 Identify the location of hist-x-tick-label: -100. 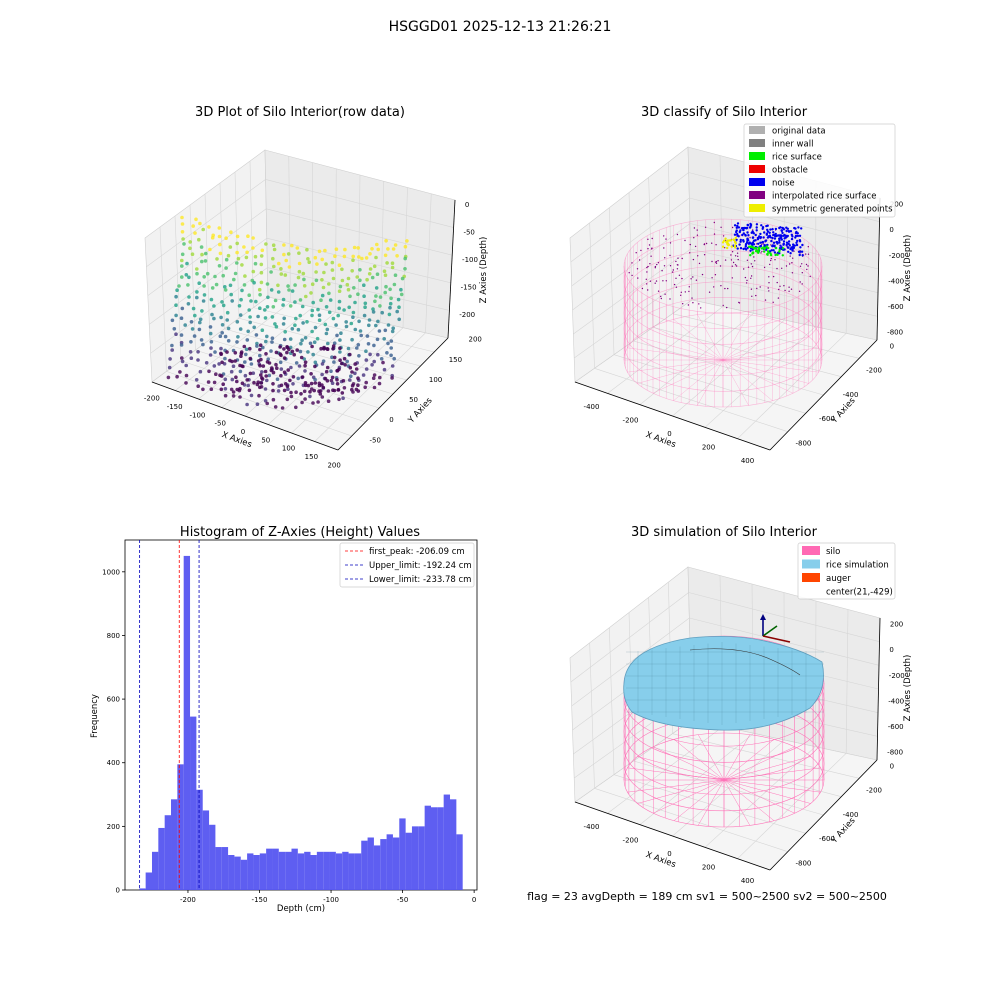
(331, 900).